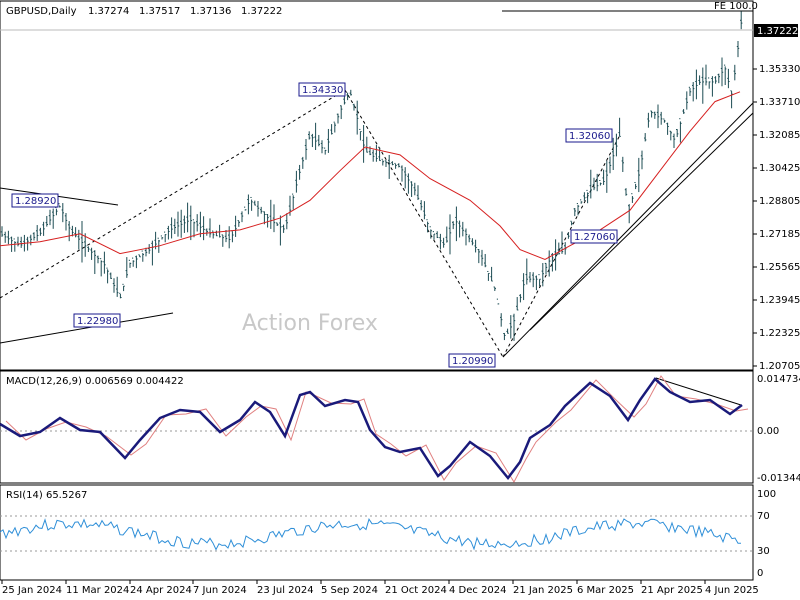  What do you see at coordinates (349, 590) in the screenshot?
I see `date-tick-label: 5 Sep 2024` at bounding box center [349, 590].